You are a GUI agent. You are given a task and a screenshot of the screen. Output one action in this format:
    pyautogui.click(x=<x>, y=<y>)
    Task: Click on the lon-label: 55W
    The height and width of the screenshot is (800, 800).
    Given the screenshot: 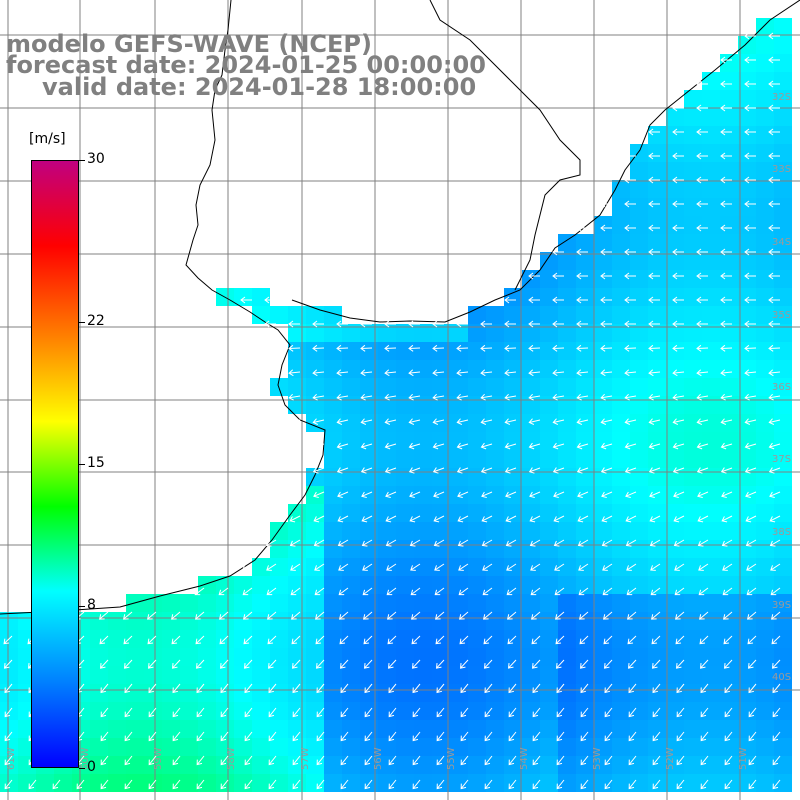 What is the action you would take?
    pyautogui.click(x=451, y=758)
    